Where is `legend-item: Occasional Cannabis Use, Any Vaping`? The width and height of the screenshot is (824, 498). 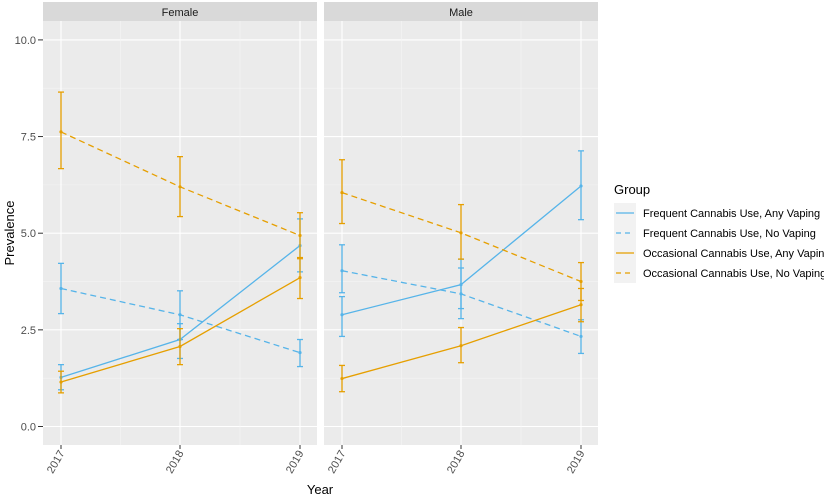 legend-item: Occasional Cannabis Use, Any Vaping is located at coordinates (719, 253).